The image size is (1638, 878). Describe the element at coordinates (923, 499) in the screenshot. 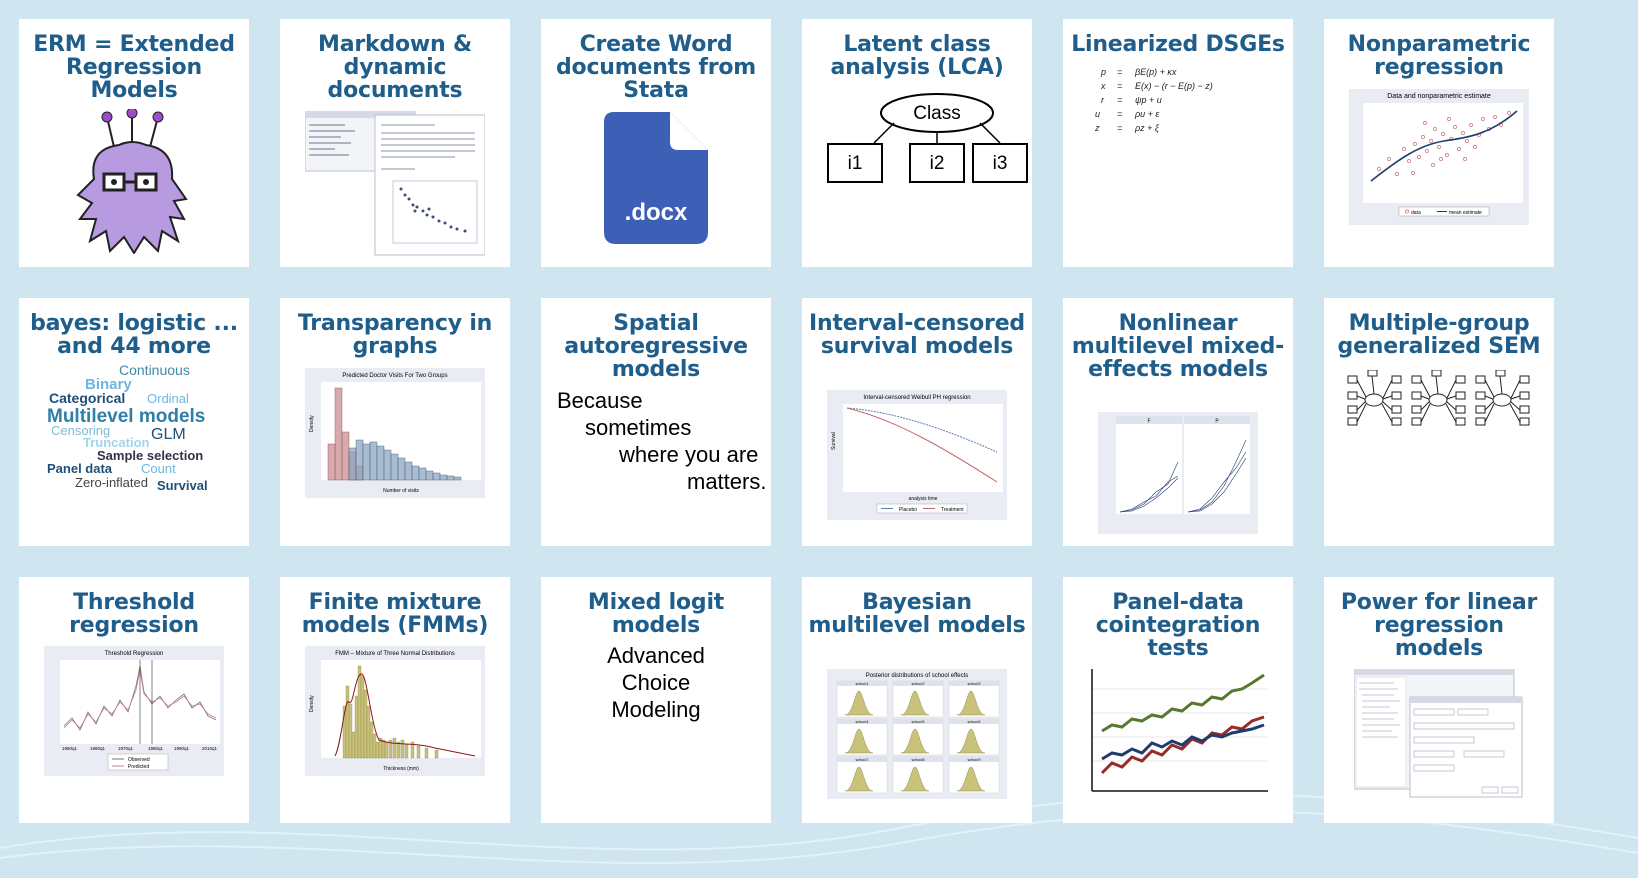

I see `x-axis-label: analysis time` at that location.